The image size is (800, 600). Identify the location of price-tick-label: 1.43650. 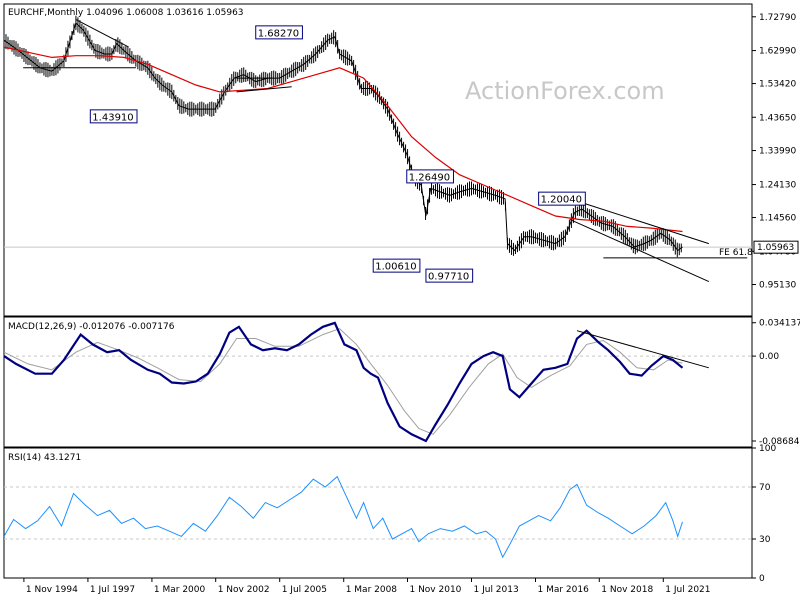
(777, 118).